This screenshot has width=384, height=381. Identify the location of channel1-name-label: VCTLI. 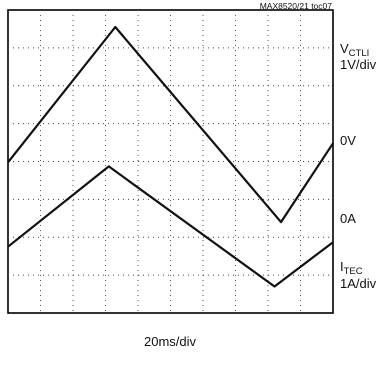
(354, 50).